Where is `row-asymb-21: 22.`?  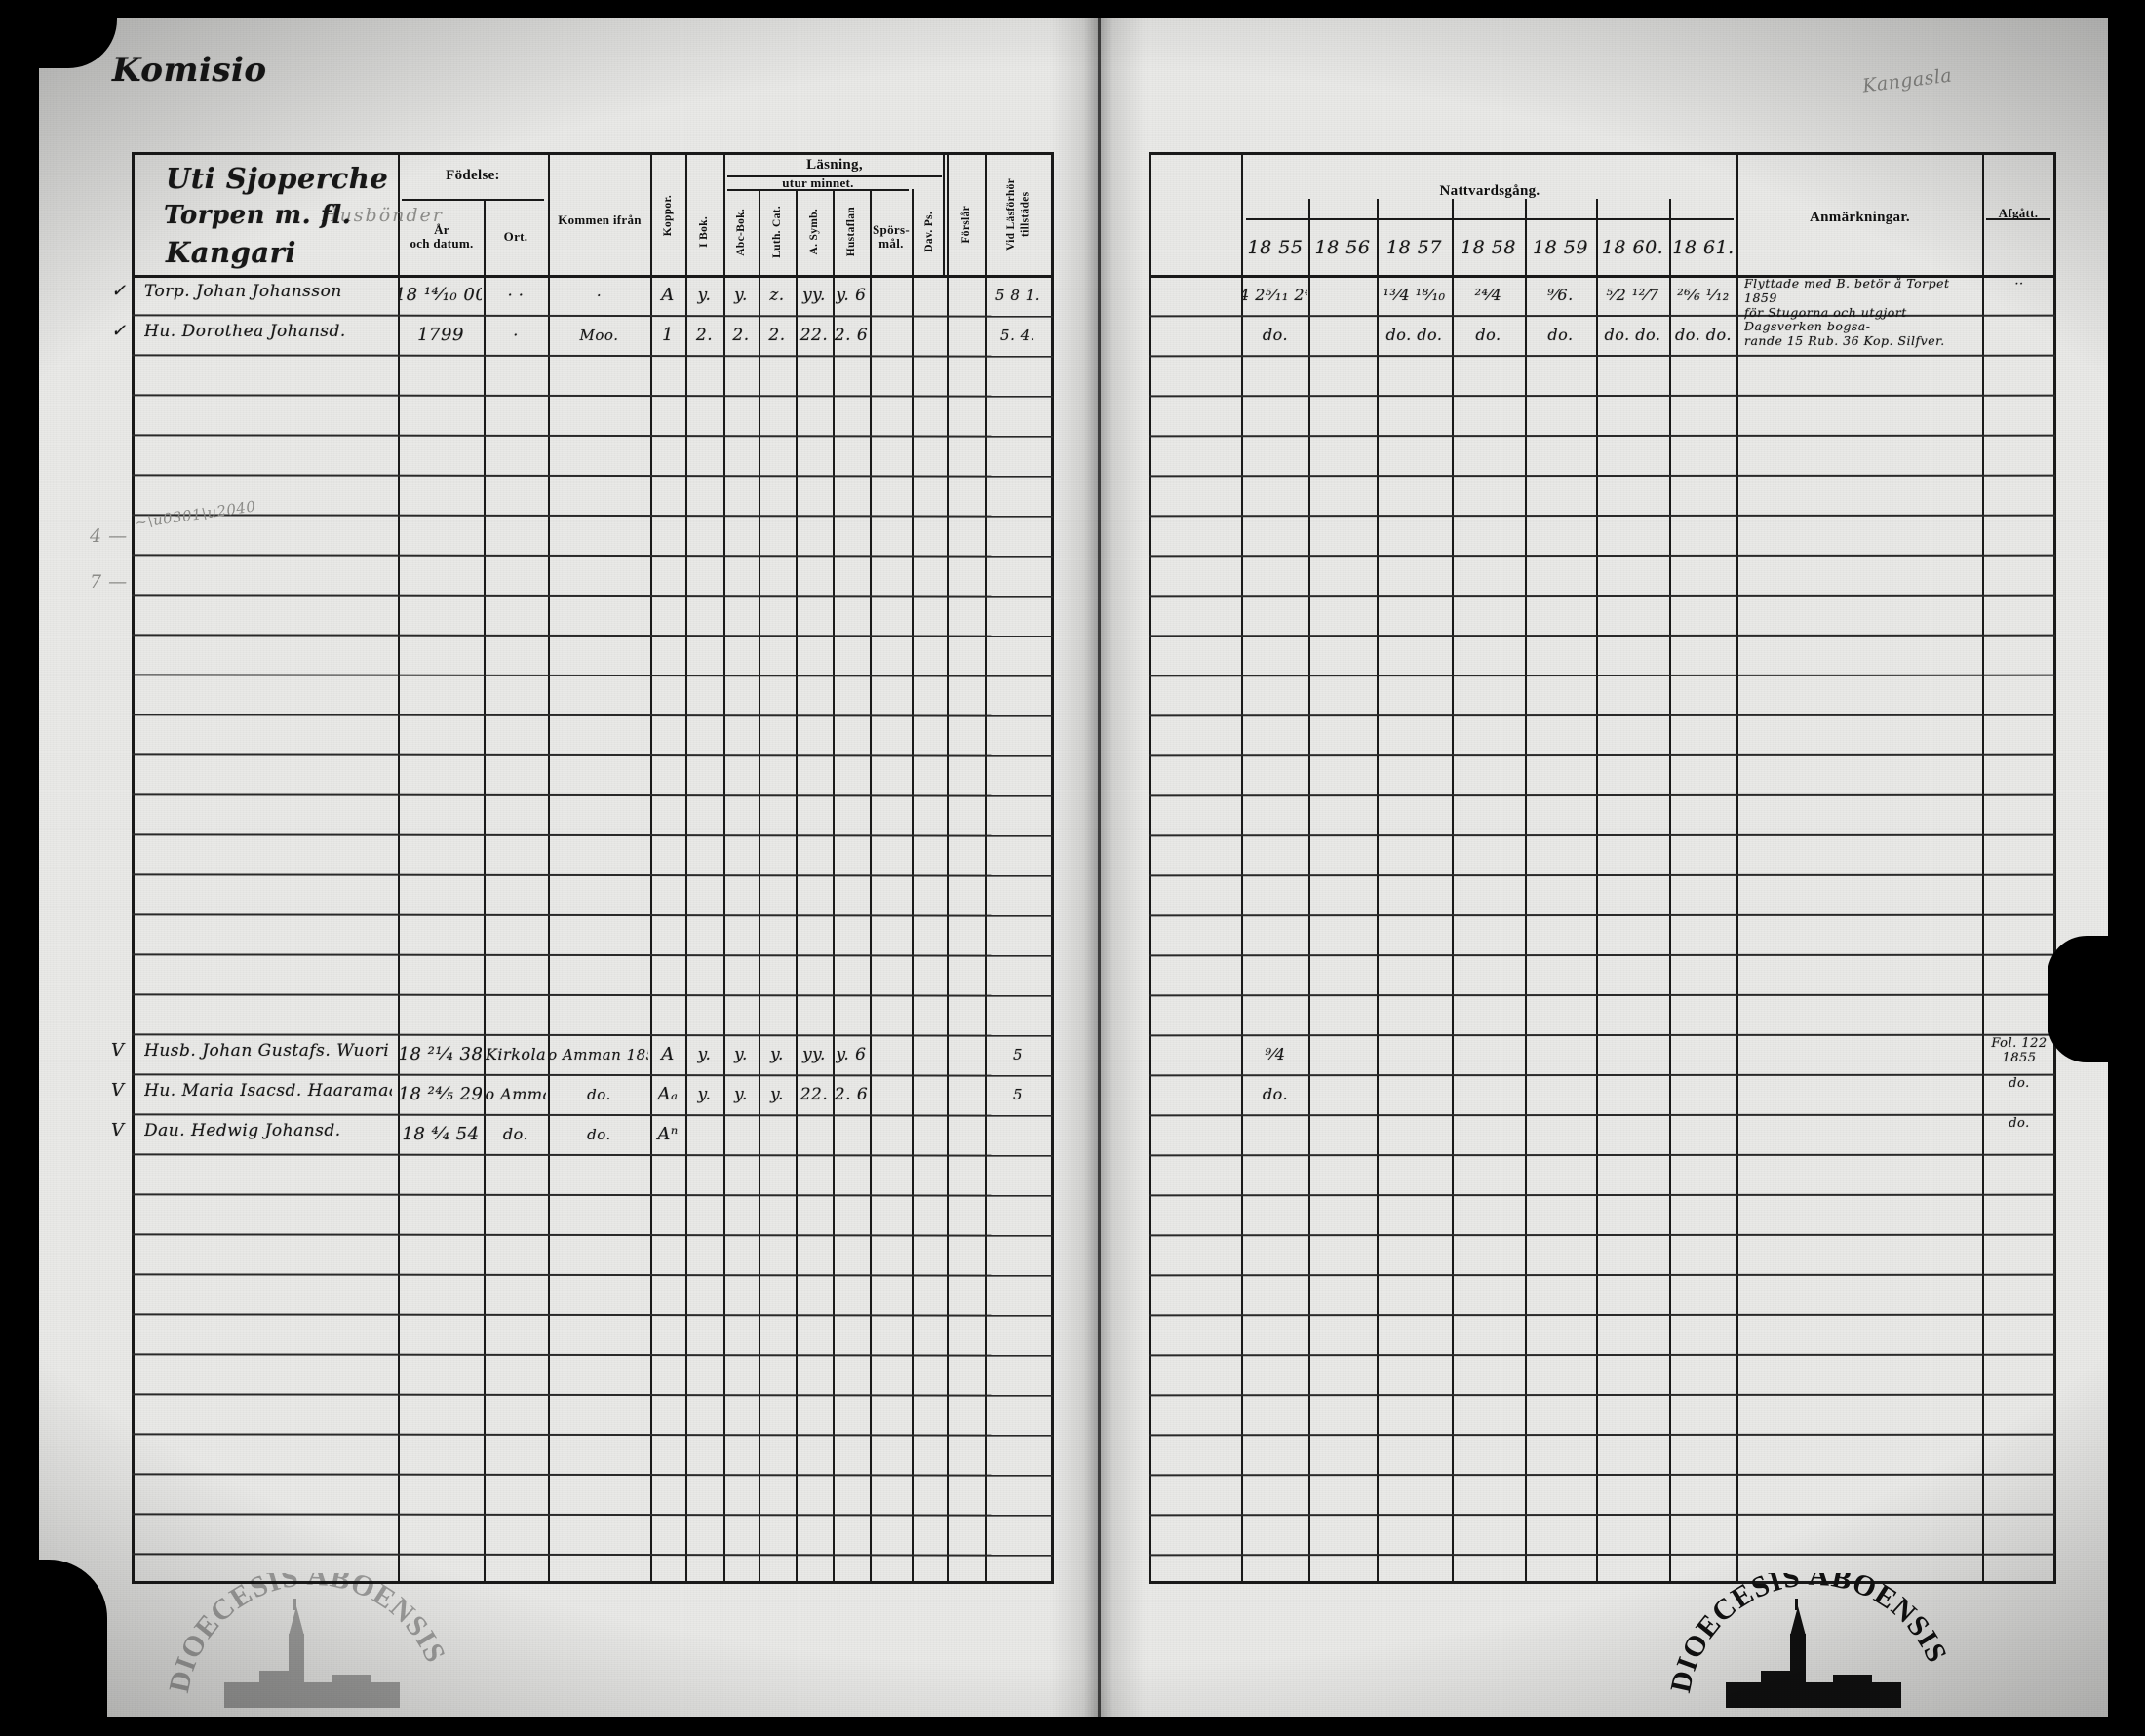 row-asymb-21: 22. is located at coordinates (814, 1094).